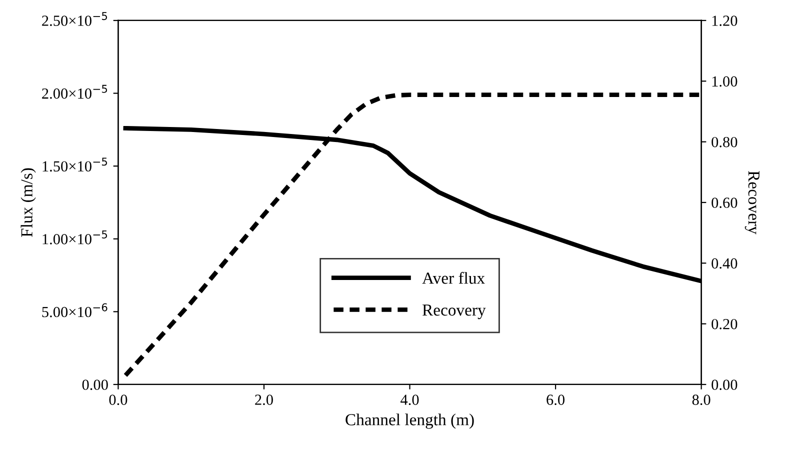 The image size is (788, 455). What do you see at coordinates (75, 91) in the screenshot?
I see `y-tick-label: 2.00×10$^{−5}$` at bounding box center [75, 91].